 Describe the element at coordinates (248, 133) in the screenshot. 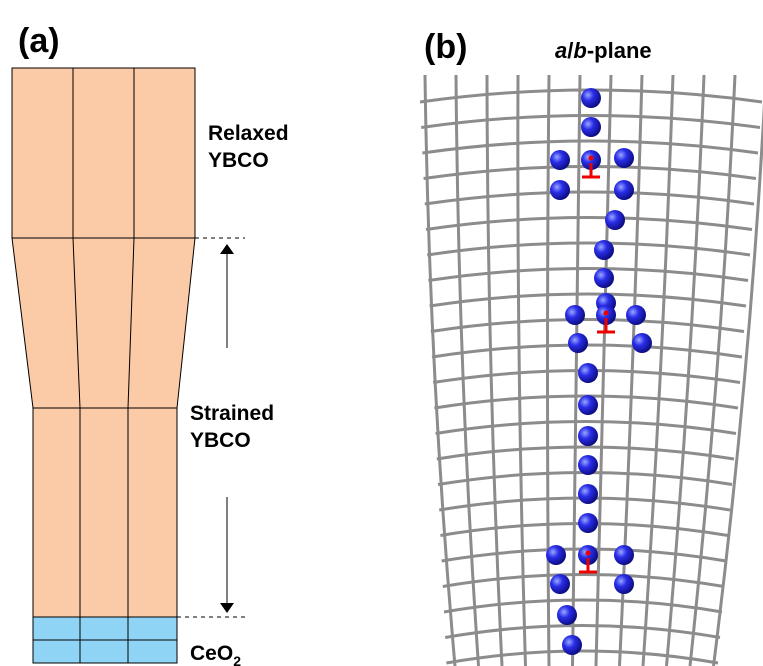

I see `layer-label: Relaxed` at that location.